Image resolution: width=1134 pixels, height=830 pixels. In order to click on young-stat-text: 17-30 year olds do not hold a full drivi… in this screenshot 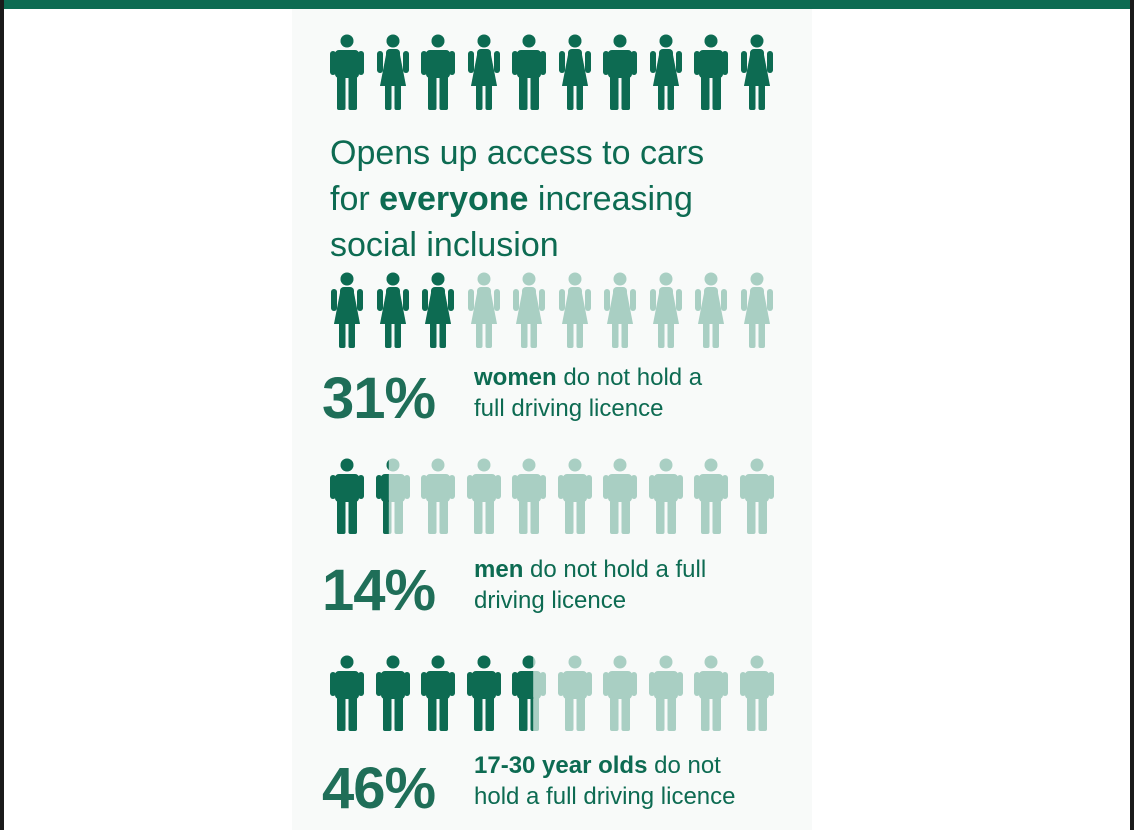, I will do `click(639, 781)`.